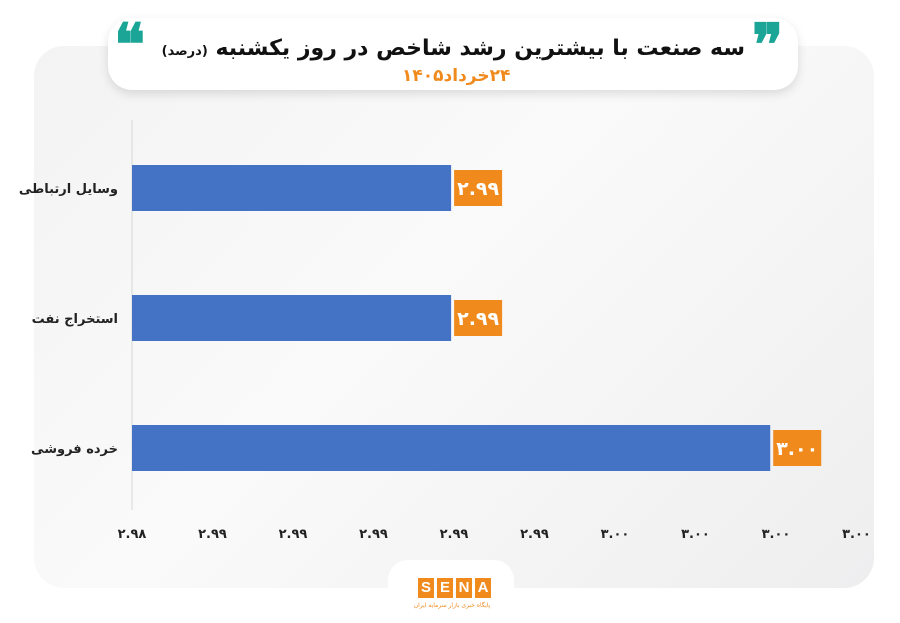  I want to click on data-label-0: ۲.۹۹, so click(478, 189).